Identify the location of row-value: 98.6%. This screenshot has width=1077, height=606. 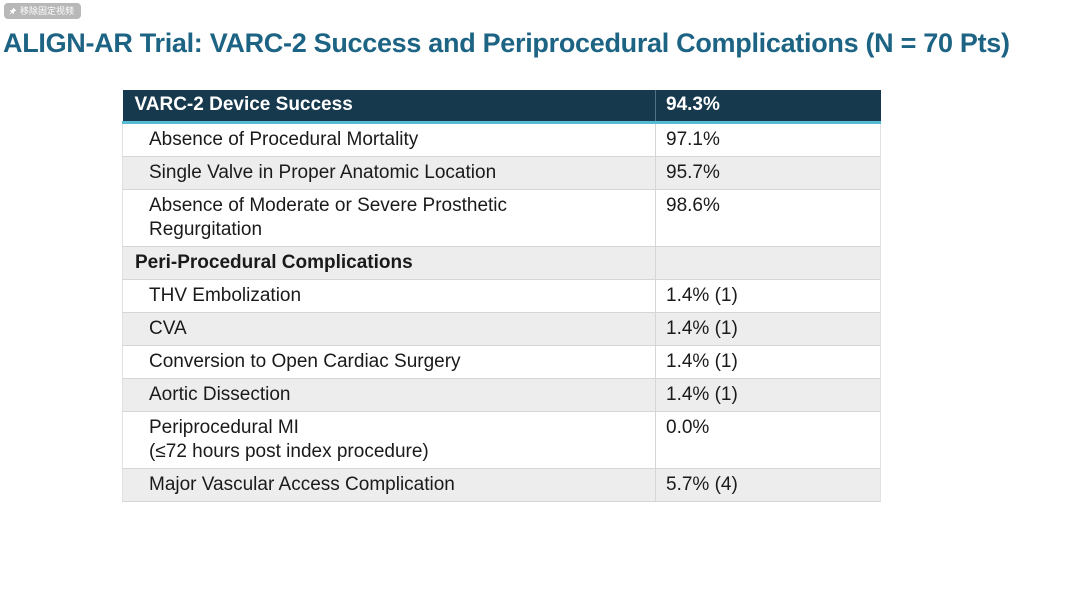
(768, 218).